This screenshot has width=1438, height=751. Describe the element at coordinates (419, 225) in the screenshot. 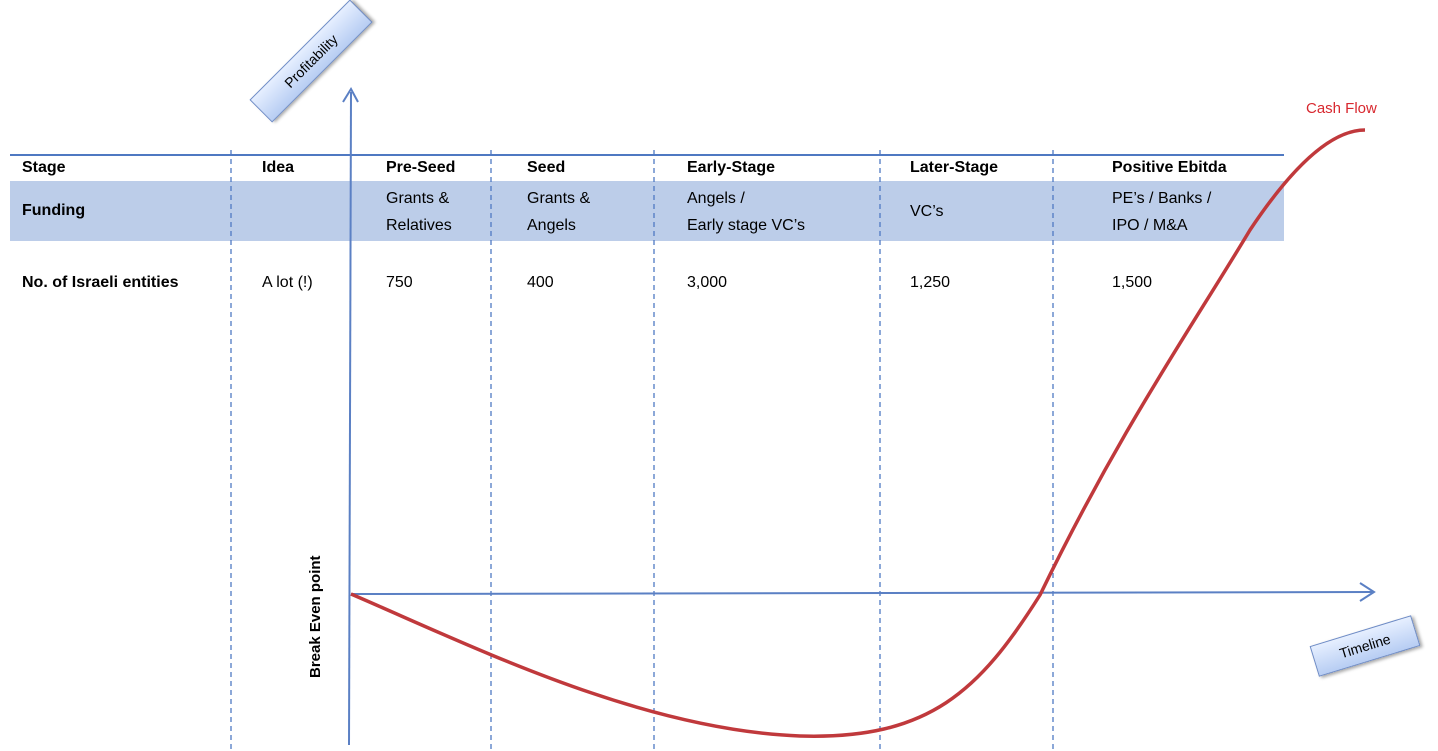

I see `funding-pre-seed-line2: Relatives` at that location.